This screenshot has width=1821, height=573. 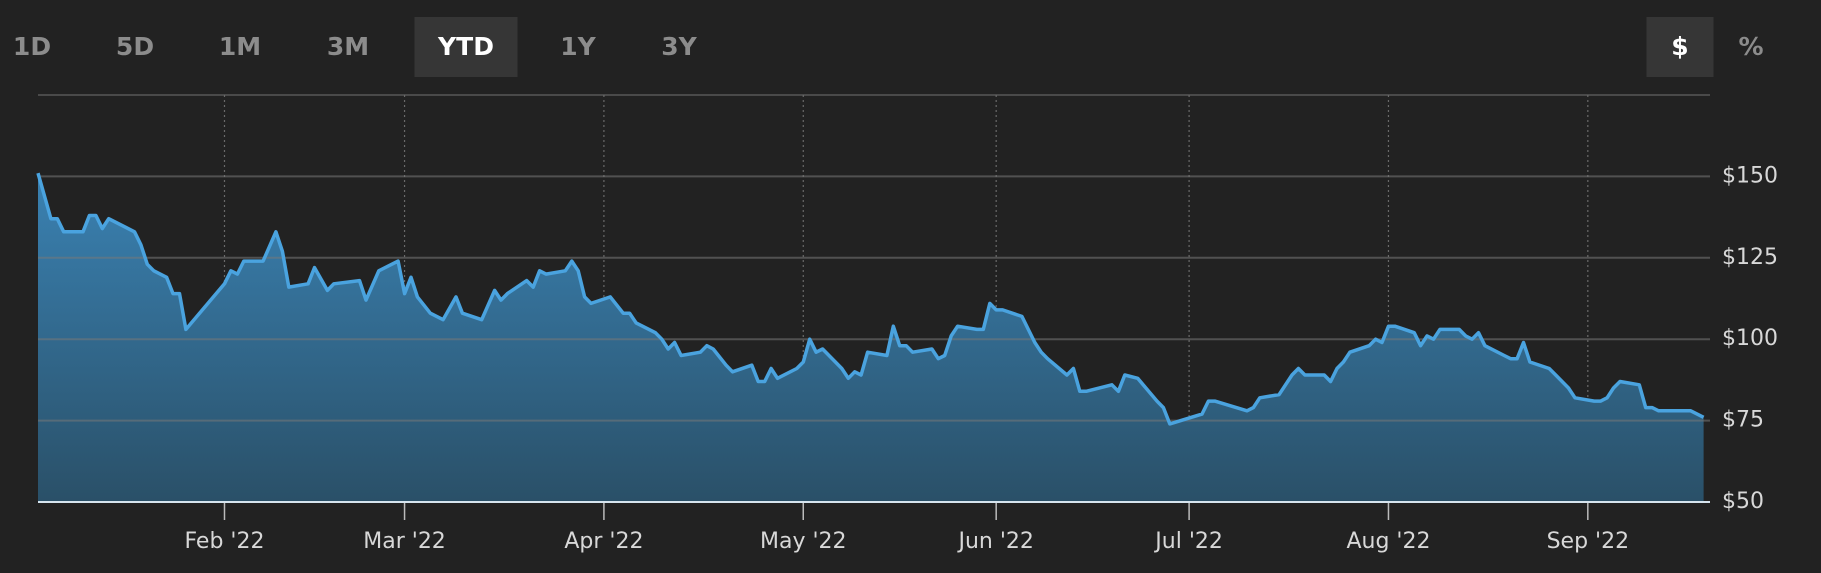 I want to click on x-tick-label: Aug '22, so click(x=1388, y=541).